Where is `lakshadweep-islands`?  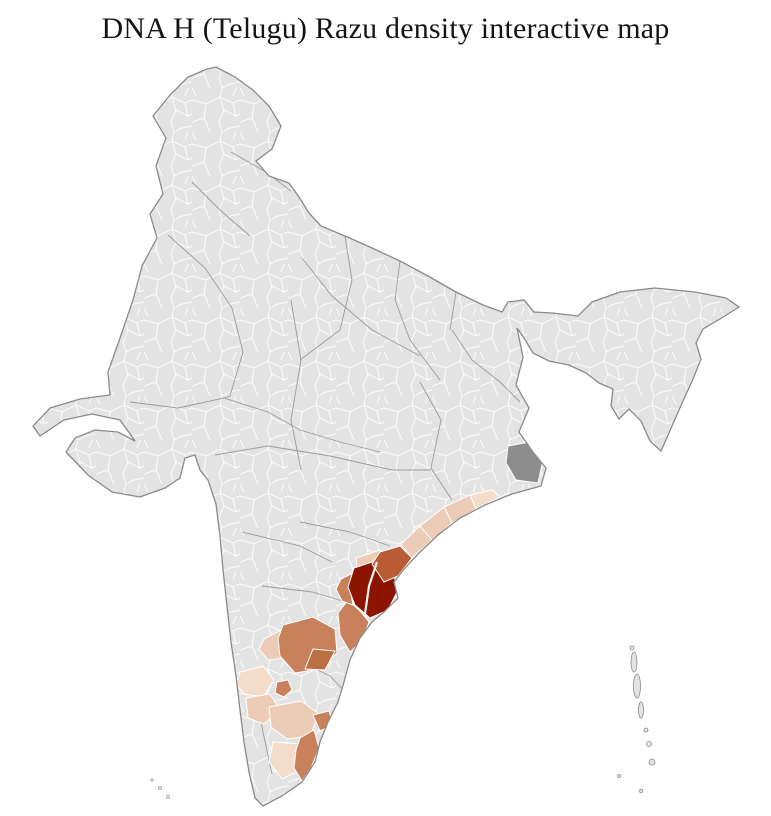 lakshadweep-islands is located at coordinates (160, 788).